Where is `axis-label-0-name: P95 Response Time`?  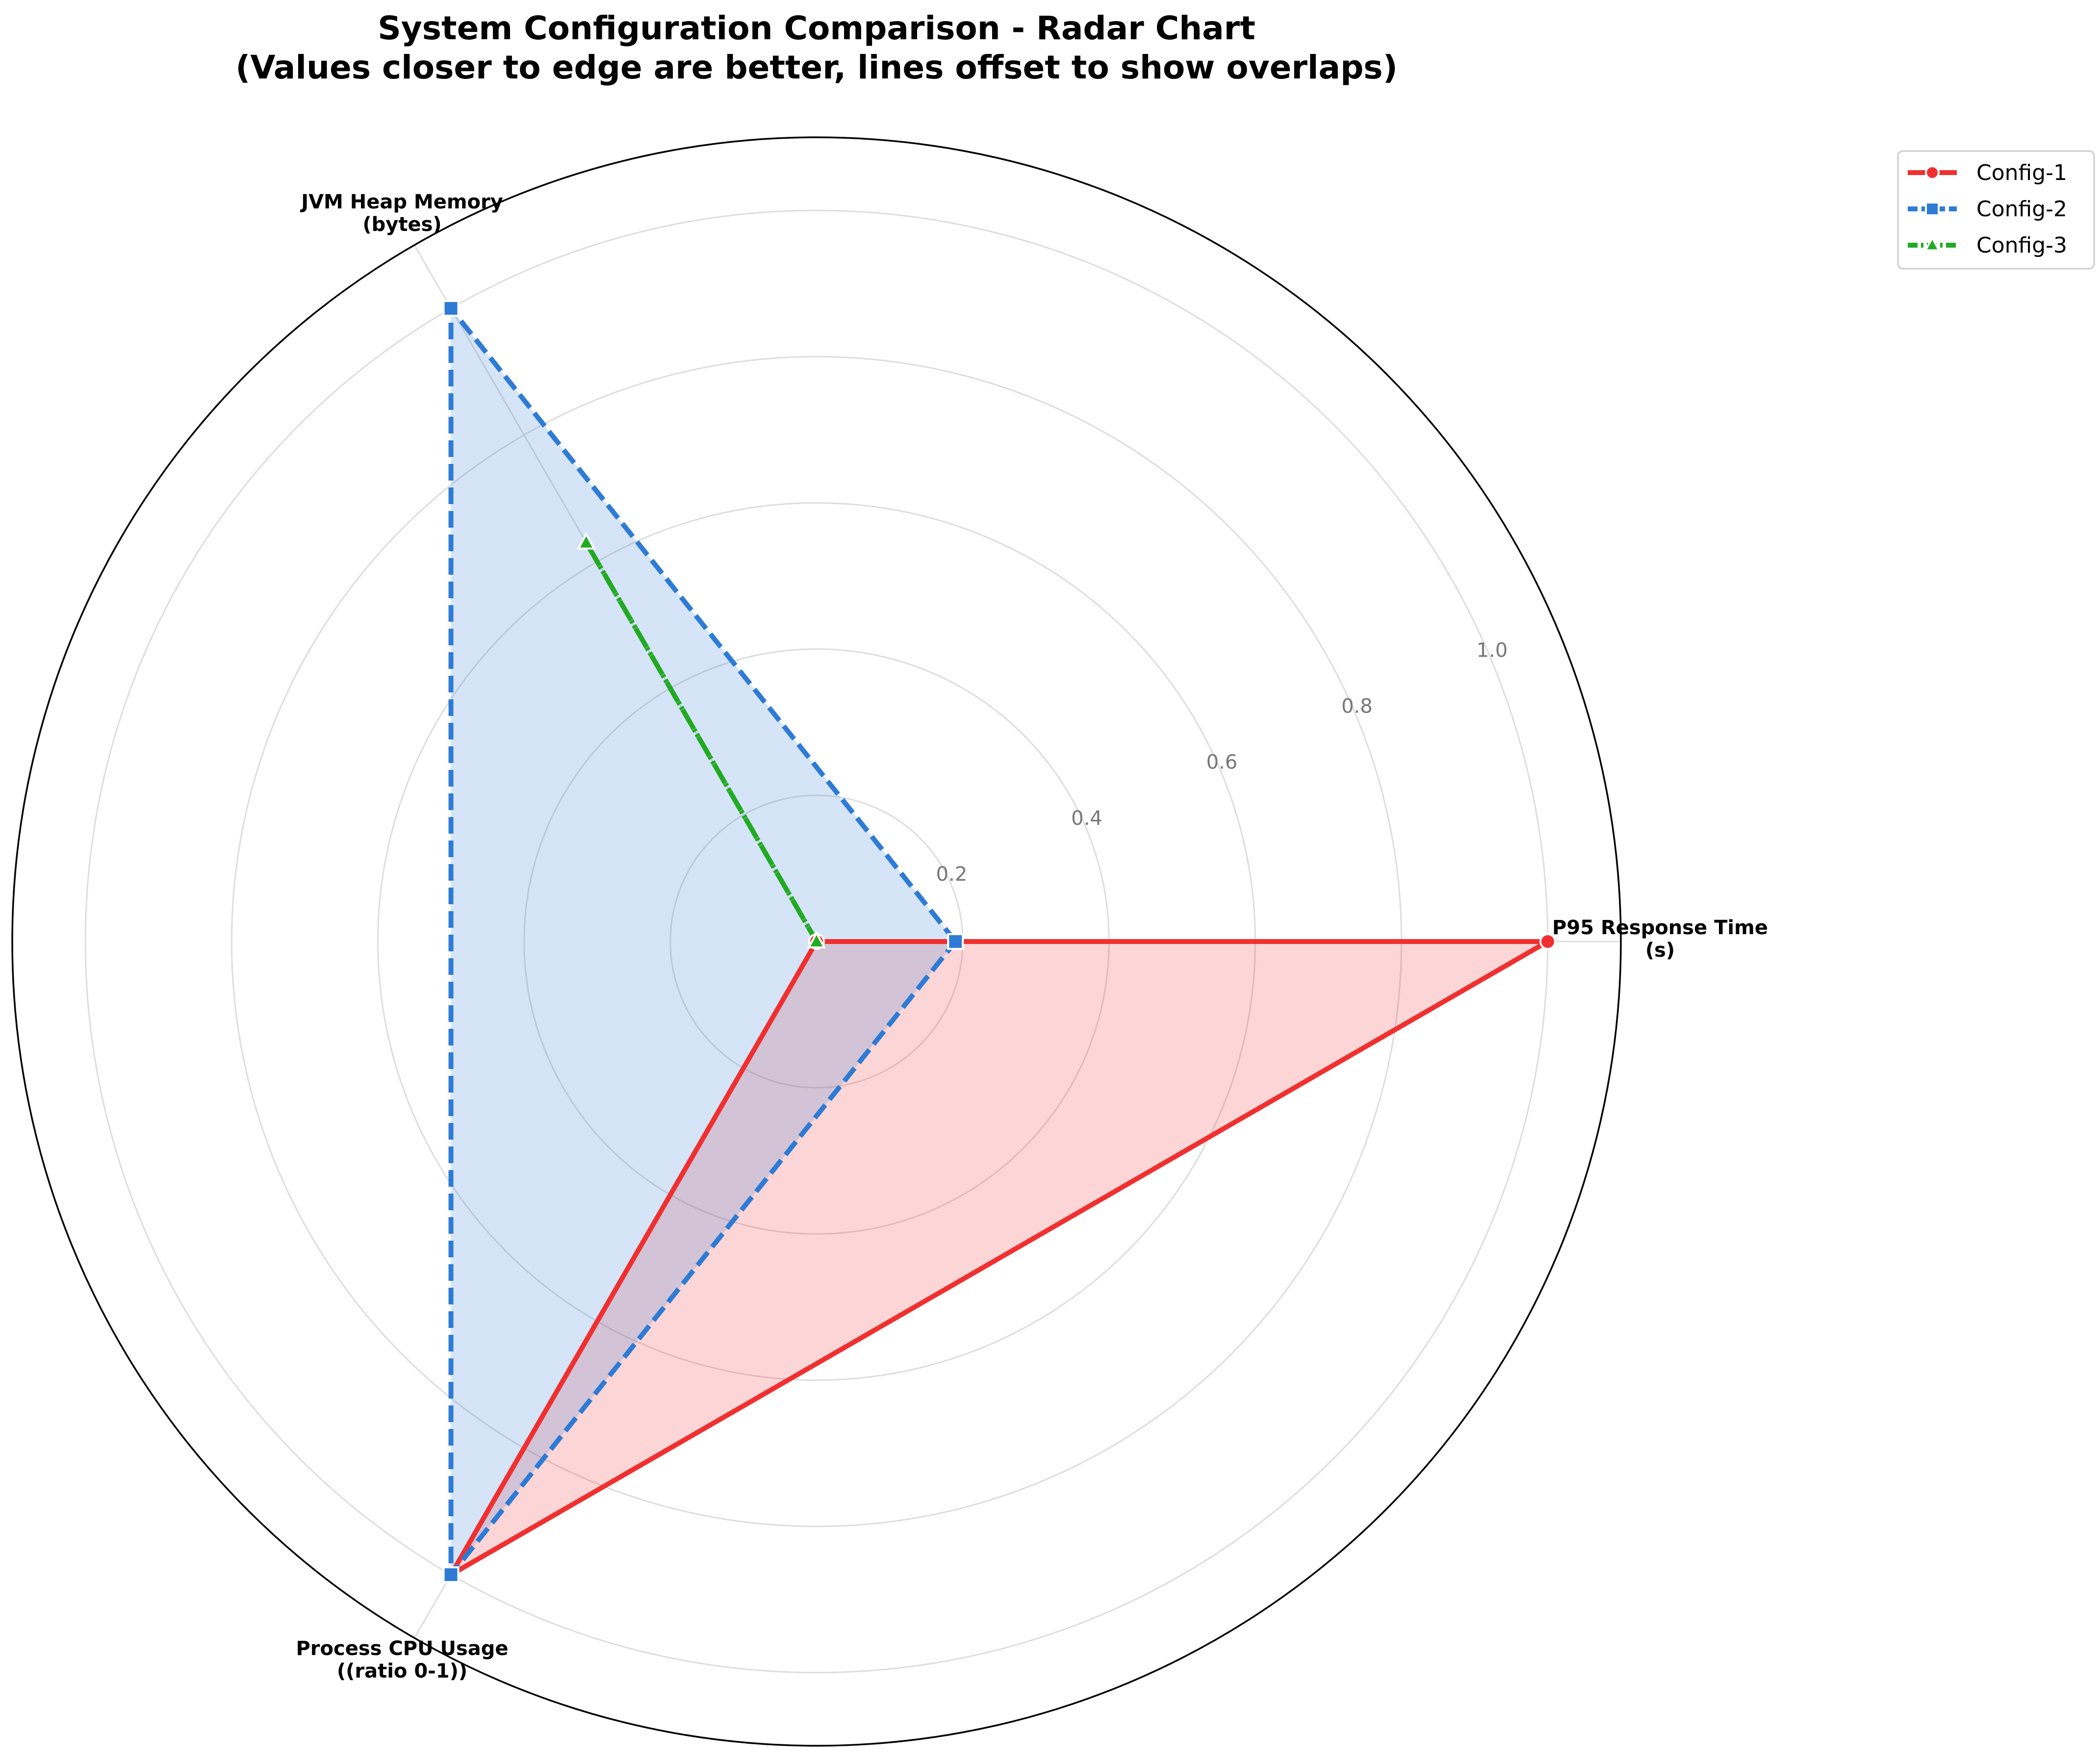 axis-label-0-name: P95 Response Time is located at coordinates (1660, 928).